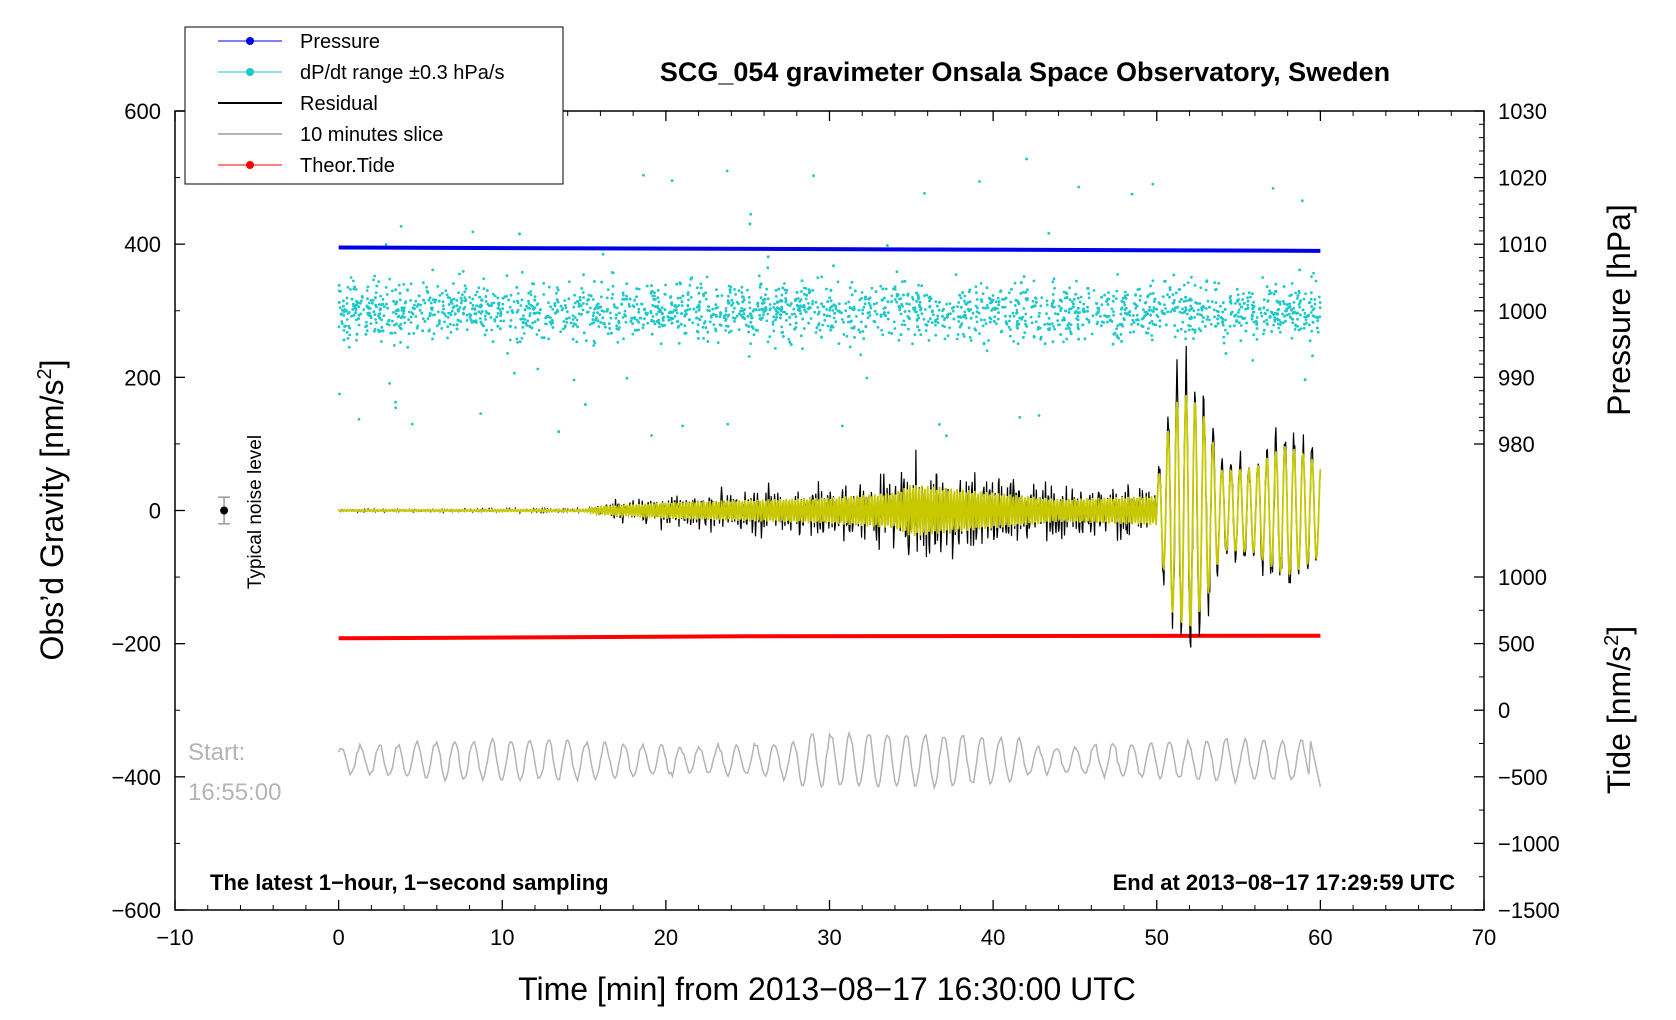 This screenshot has height=1020, width=1676. I want to click on y-axis-label-left-close: ], so click(52, 364).